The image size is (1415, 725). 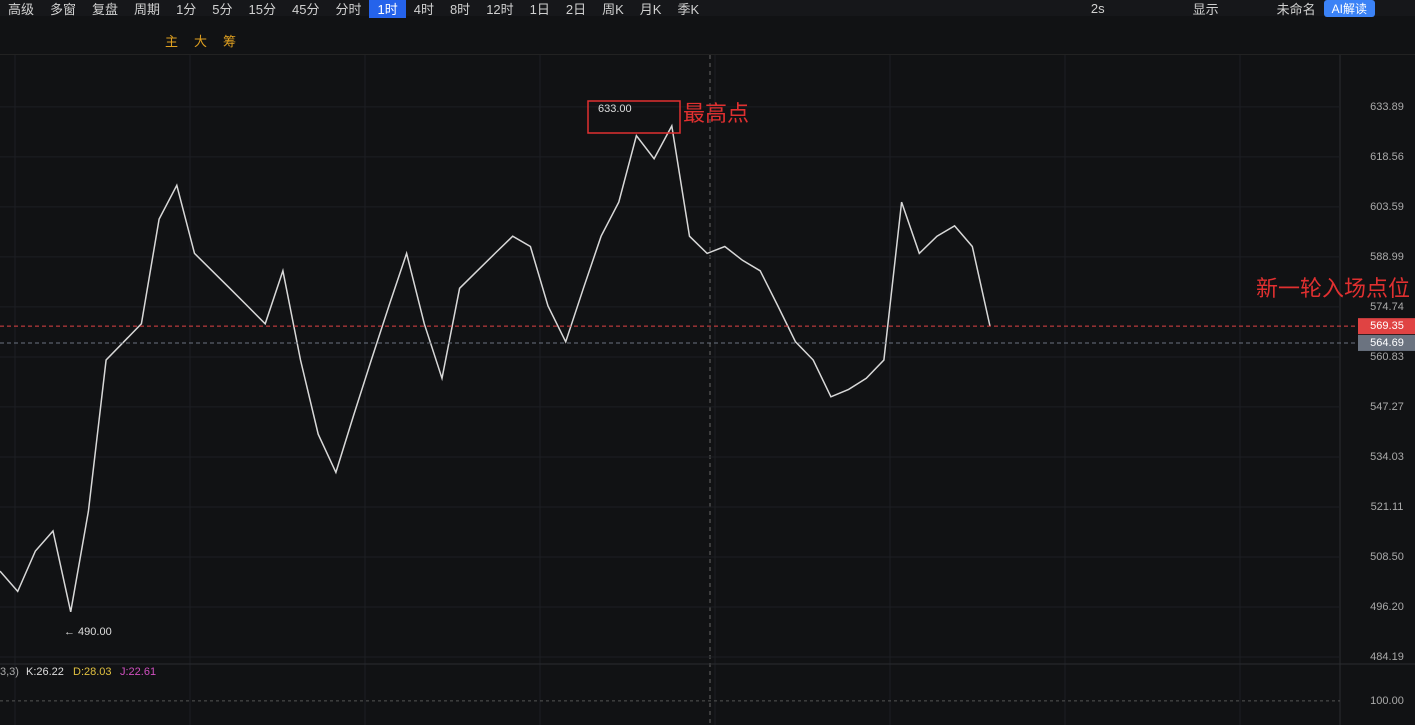 What do you see at coordinates (576, 9) in the screenshot?
I see `period: 2日` at bounding box center [576, 9].